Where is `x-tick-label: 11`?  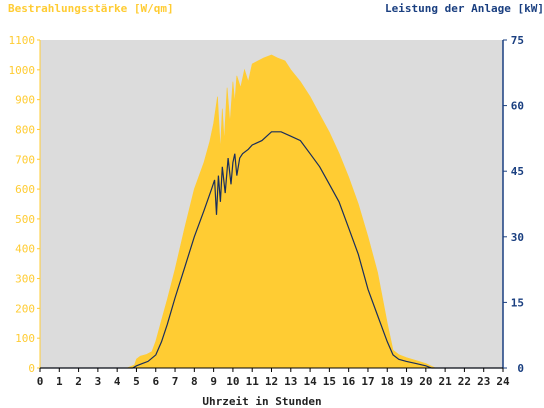 x-tick-label: 11 is located at coordinates (253, 381).